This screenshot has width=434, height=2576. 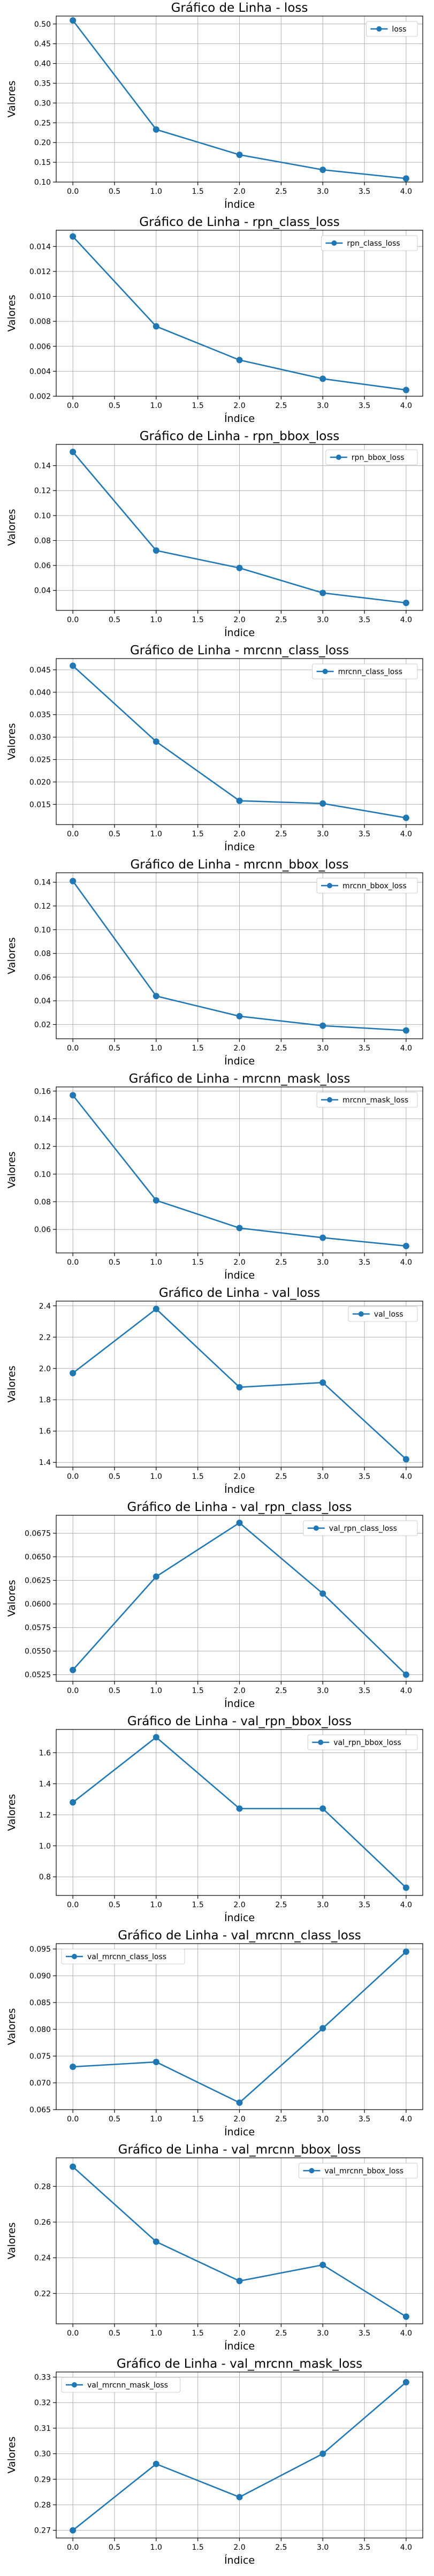 I want to click on y-tick-label: 0.006, so click(x=40, y=347).